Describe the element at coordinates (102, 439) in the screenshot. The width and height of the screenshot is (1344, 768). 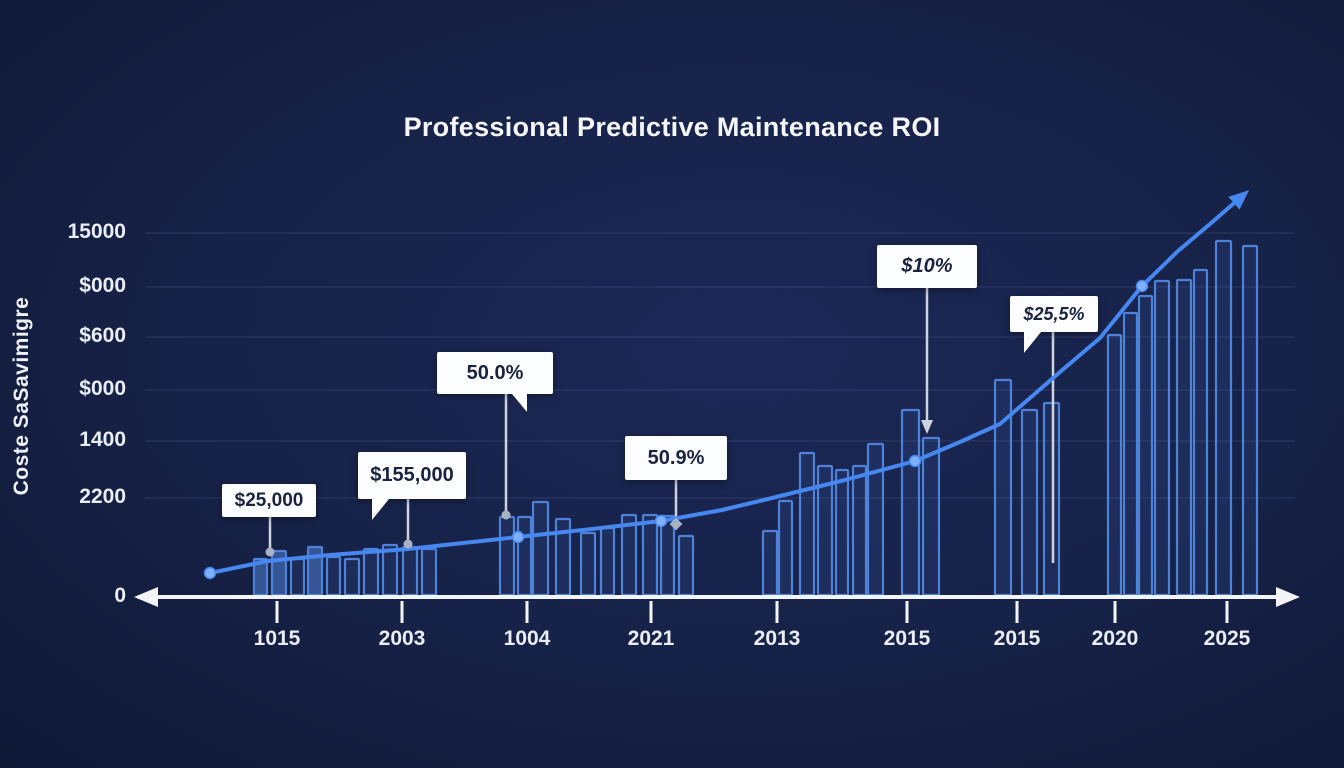
I see `y-axis-tick-label: 1400` at that location.